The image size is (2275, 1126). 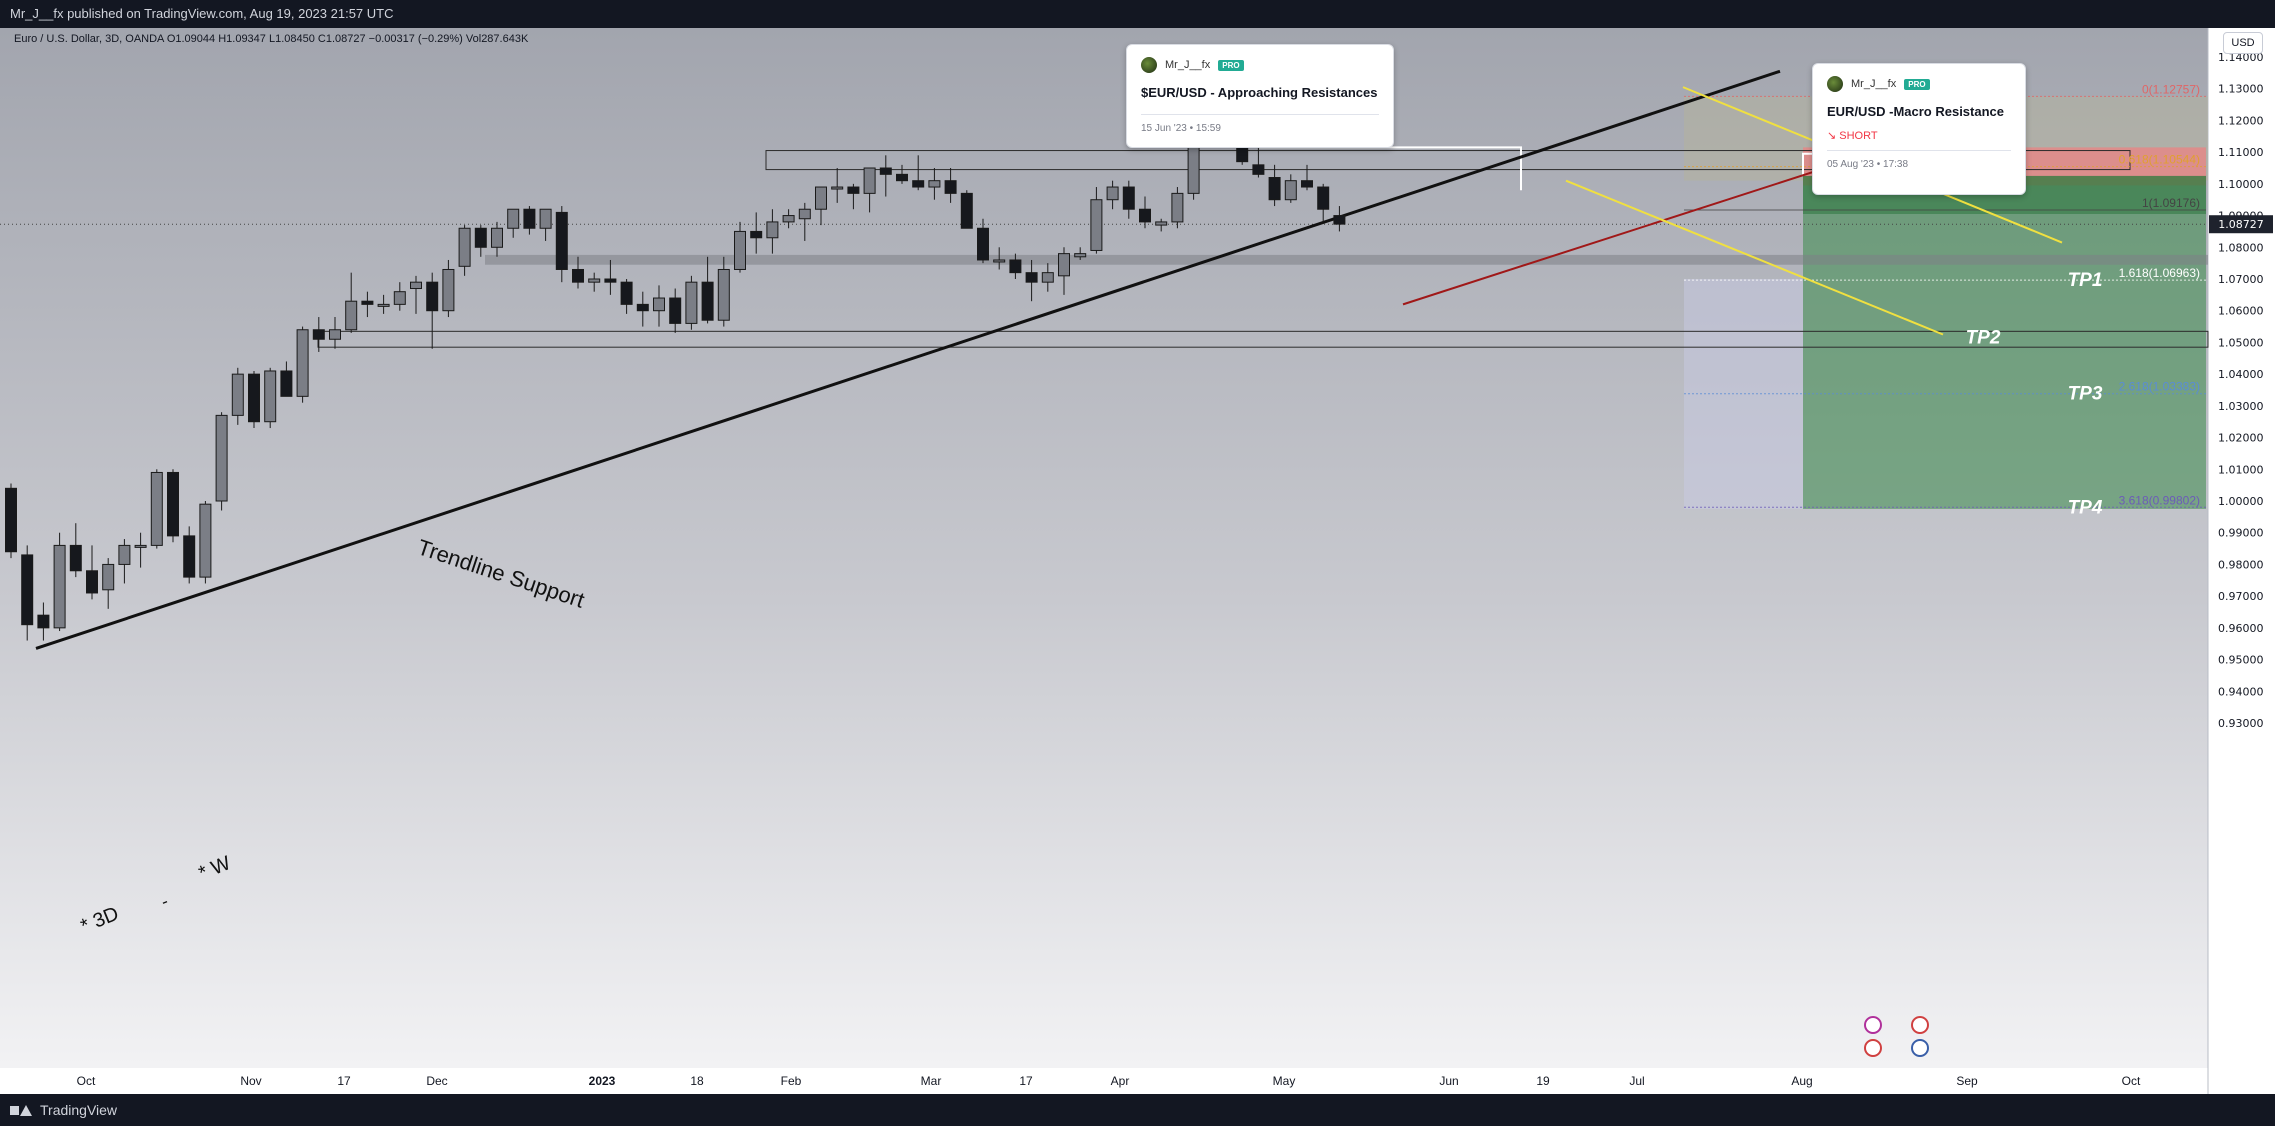 I want to click on card-author: Mr_J__fx PRO, so click(x=1919, y=84).